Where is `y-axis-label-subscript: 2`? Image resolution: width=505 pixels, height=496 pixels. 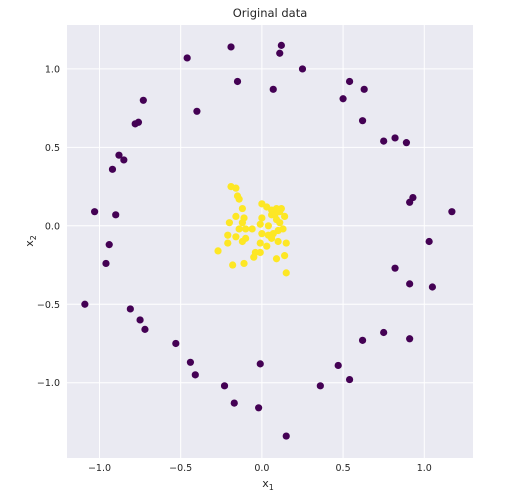 y-axis-label-subscript: 2 is located at coordinates (33, 237).